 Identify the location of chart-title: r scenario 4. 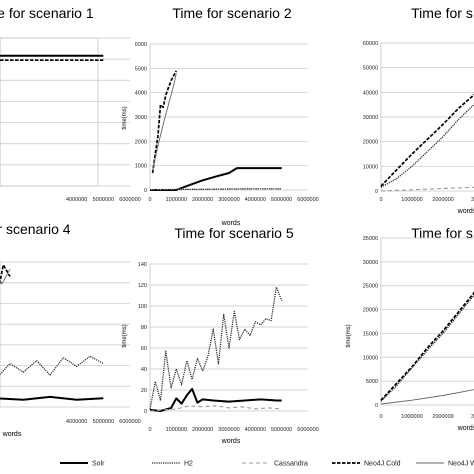
(35, 229).